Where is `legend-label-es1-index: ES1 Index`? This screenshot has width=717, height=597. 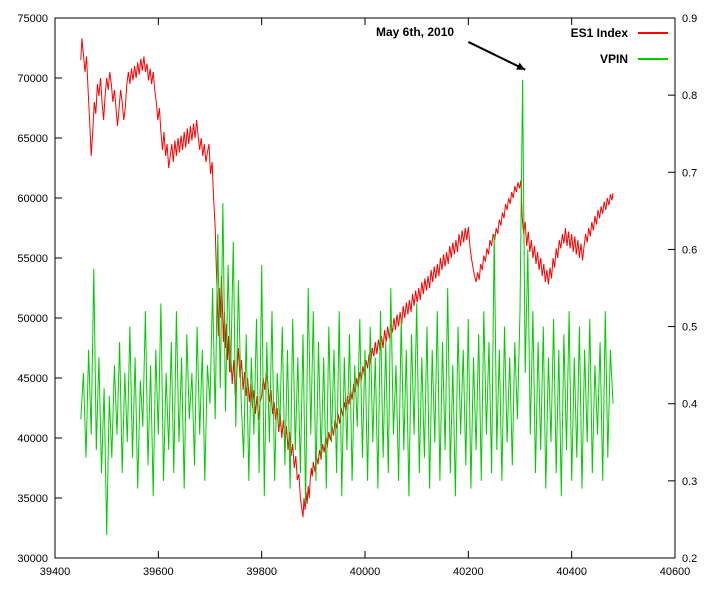 legend-label-es1-index: ES1 Index is located at coordinates (599, 33).